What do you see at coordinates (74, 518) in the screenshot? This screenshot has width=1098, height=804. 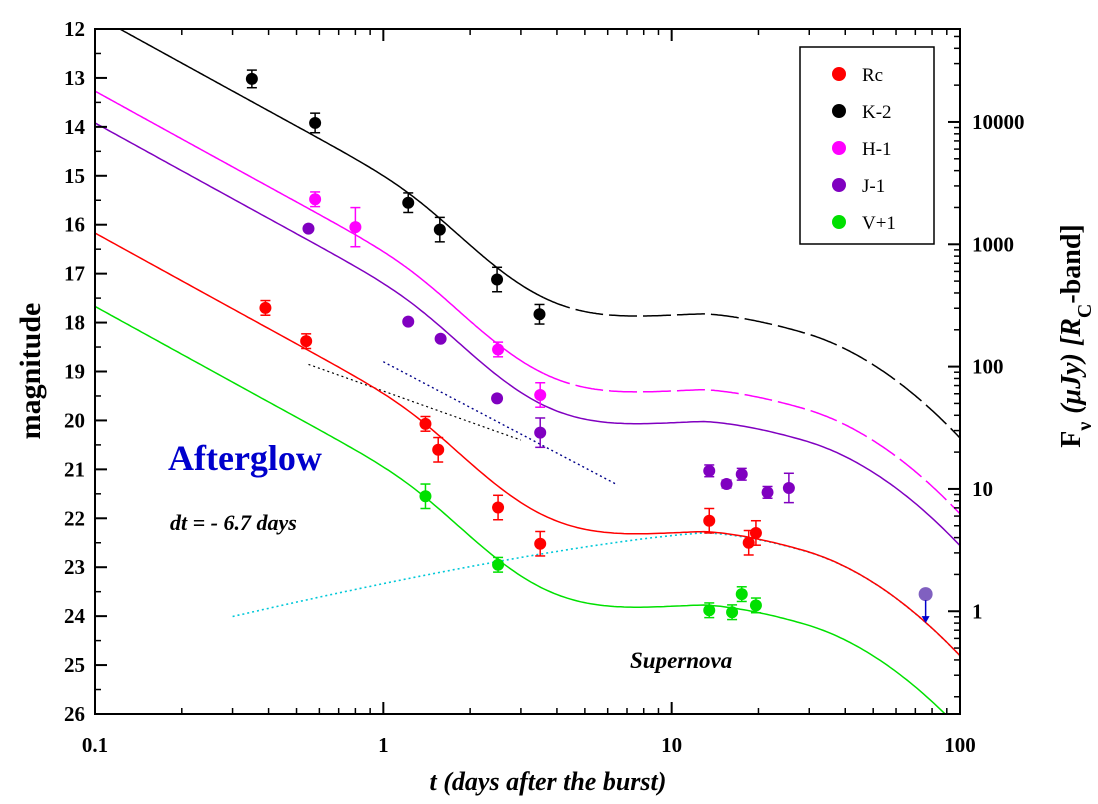 I see `y-tick-label: 22` at bounding box center [74, 518].